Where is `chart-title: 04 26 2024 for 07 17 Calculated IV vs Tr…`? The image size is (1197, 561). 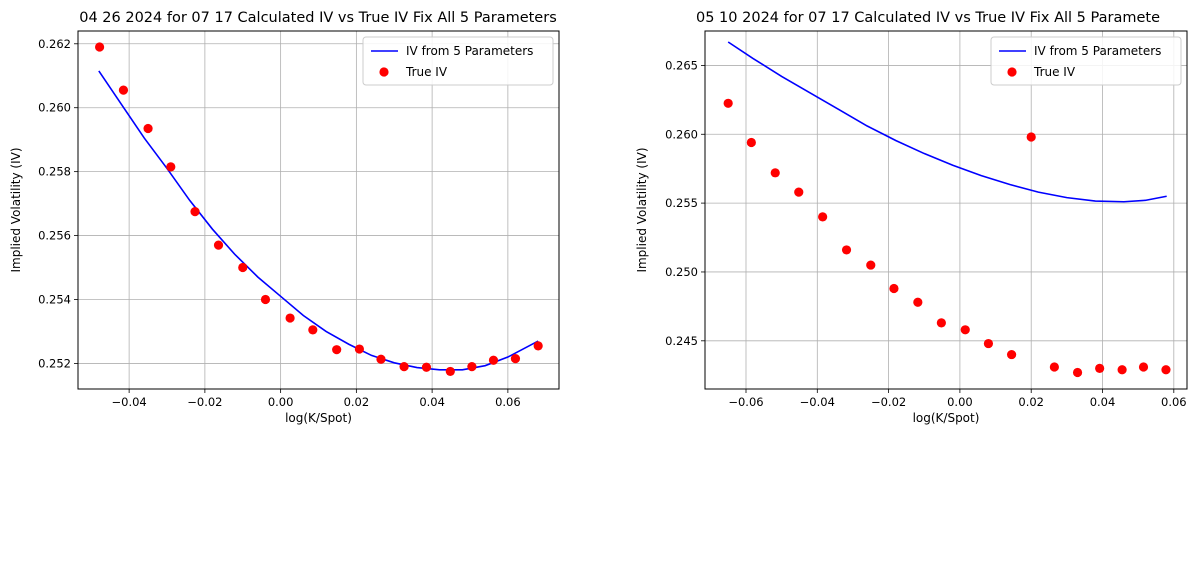
chart-title: 04 26 2024 for 07 17 Calculated IV vs Tr… is located at coordinates (318, 18).